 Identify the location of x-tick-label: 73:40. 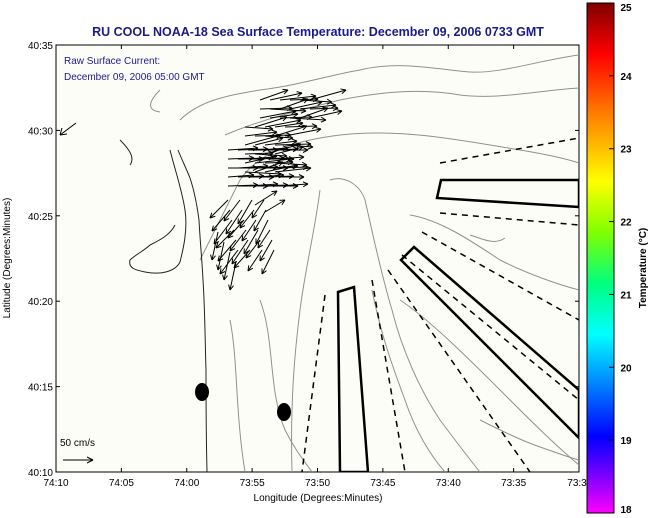
(448, 483).